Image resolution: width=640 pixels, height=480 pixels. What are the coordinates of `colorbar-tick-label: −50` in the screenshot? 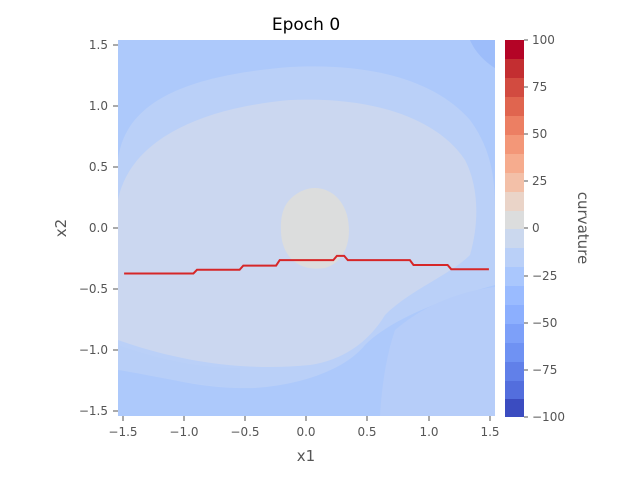 It's located at (544, 323).